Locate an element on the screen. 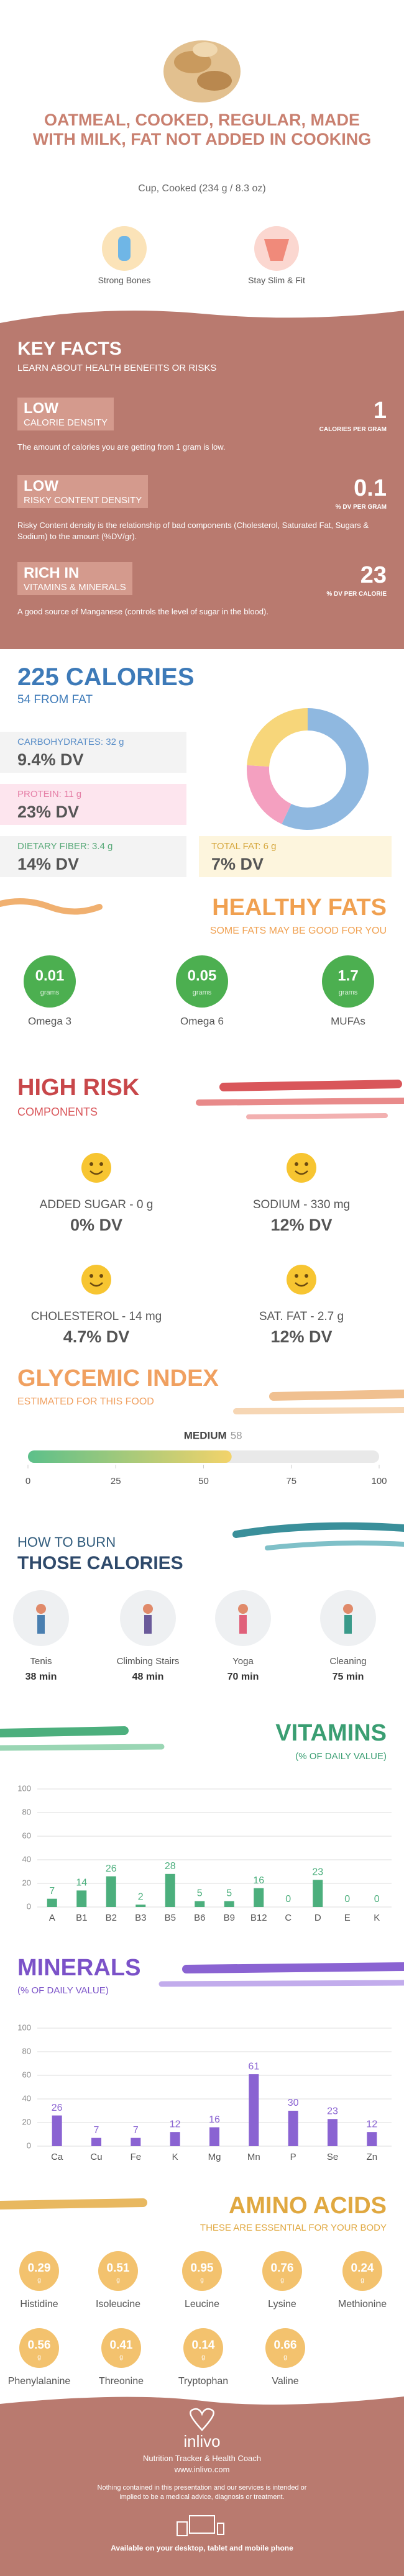 This screenshot has height=2576, width=404. fat-circle is located at coordinates (348, 981).